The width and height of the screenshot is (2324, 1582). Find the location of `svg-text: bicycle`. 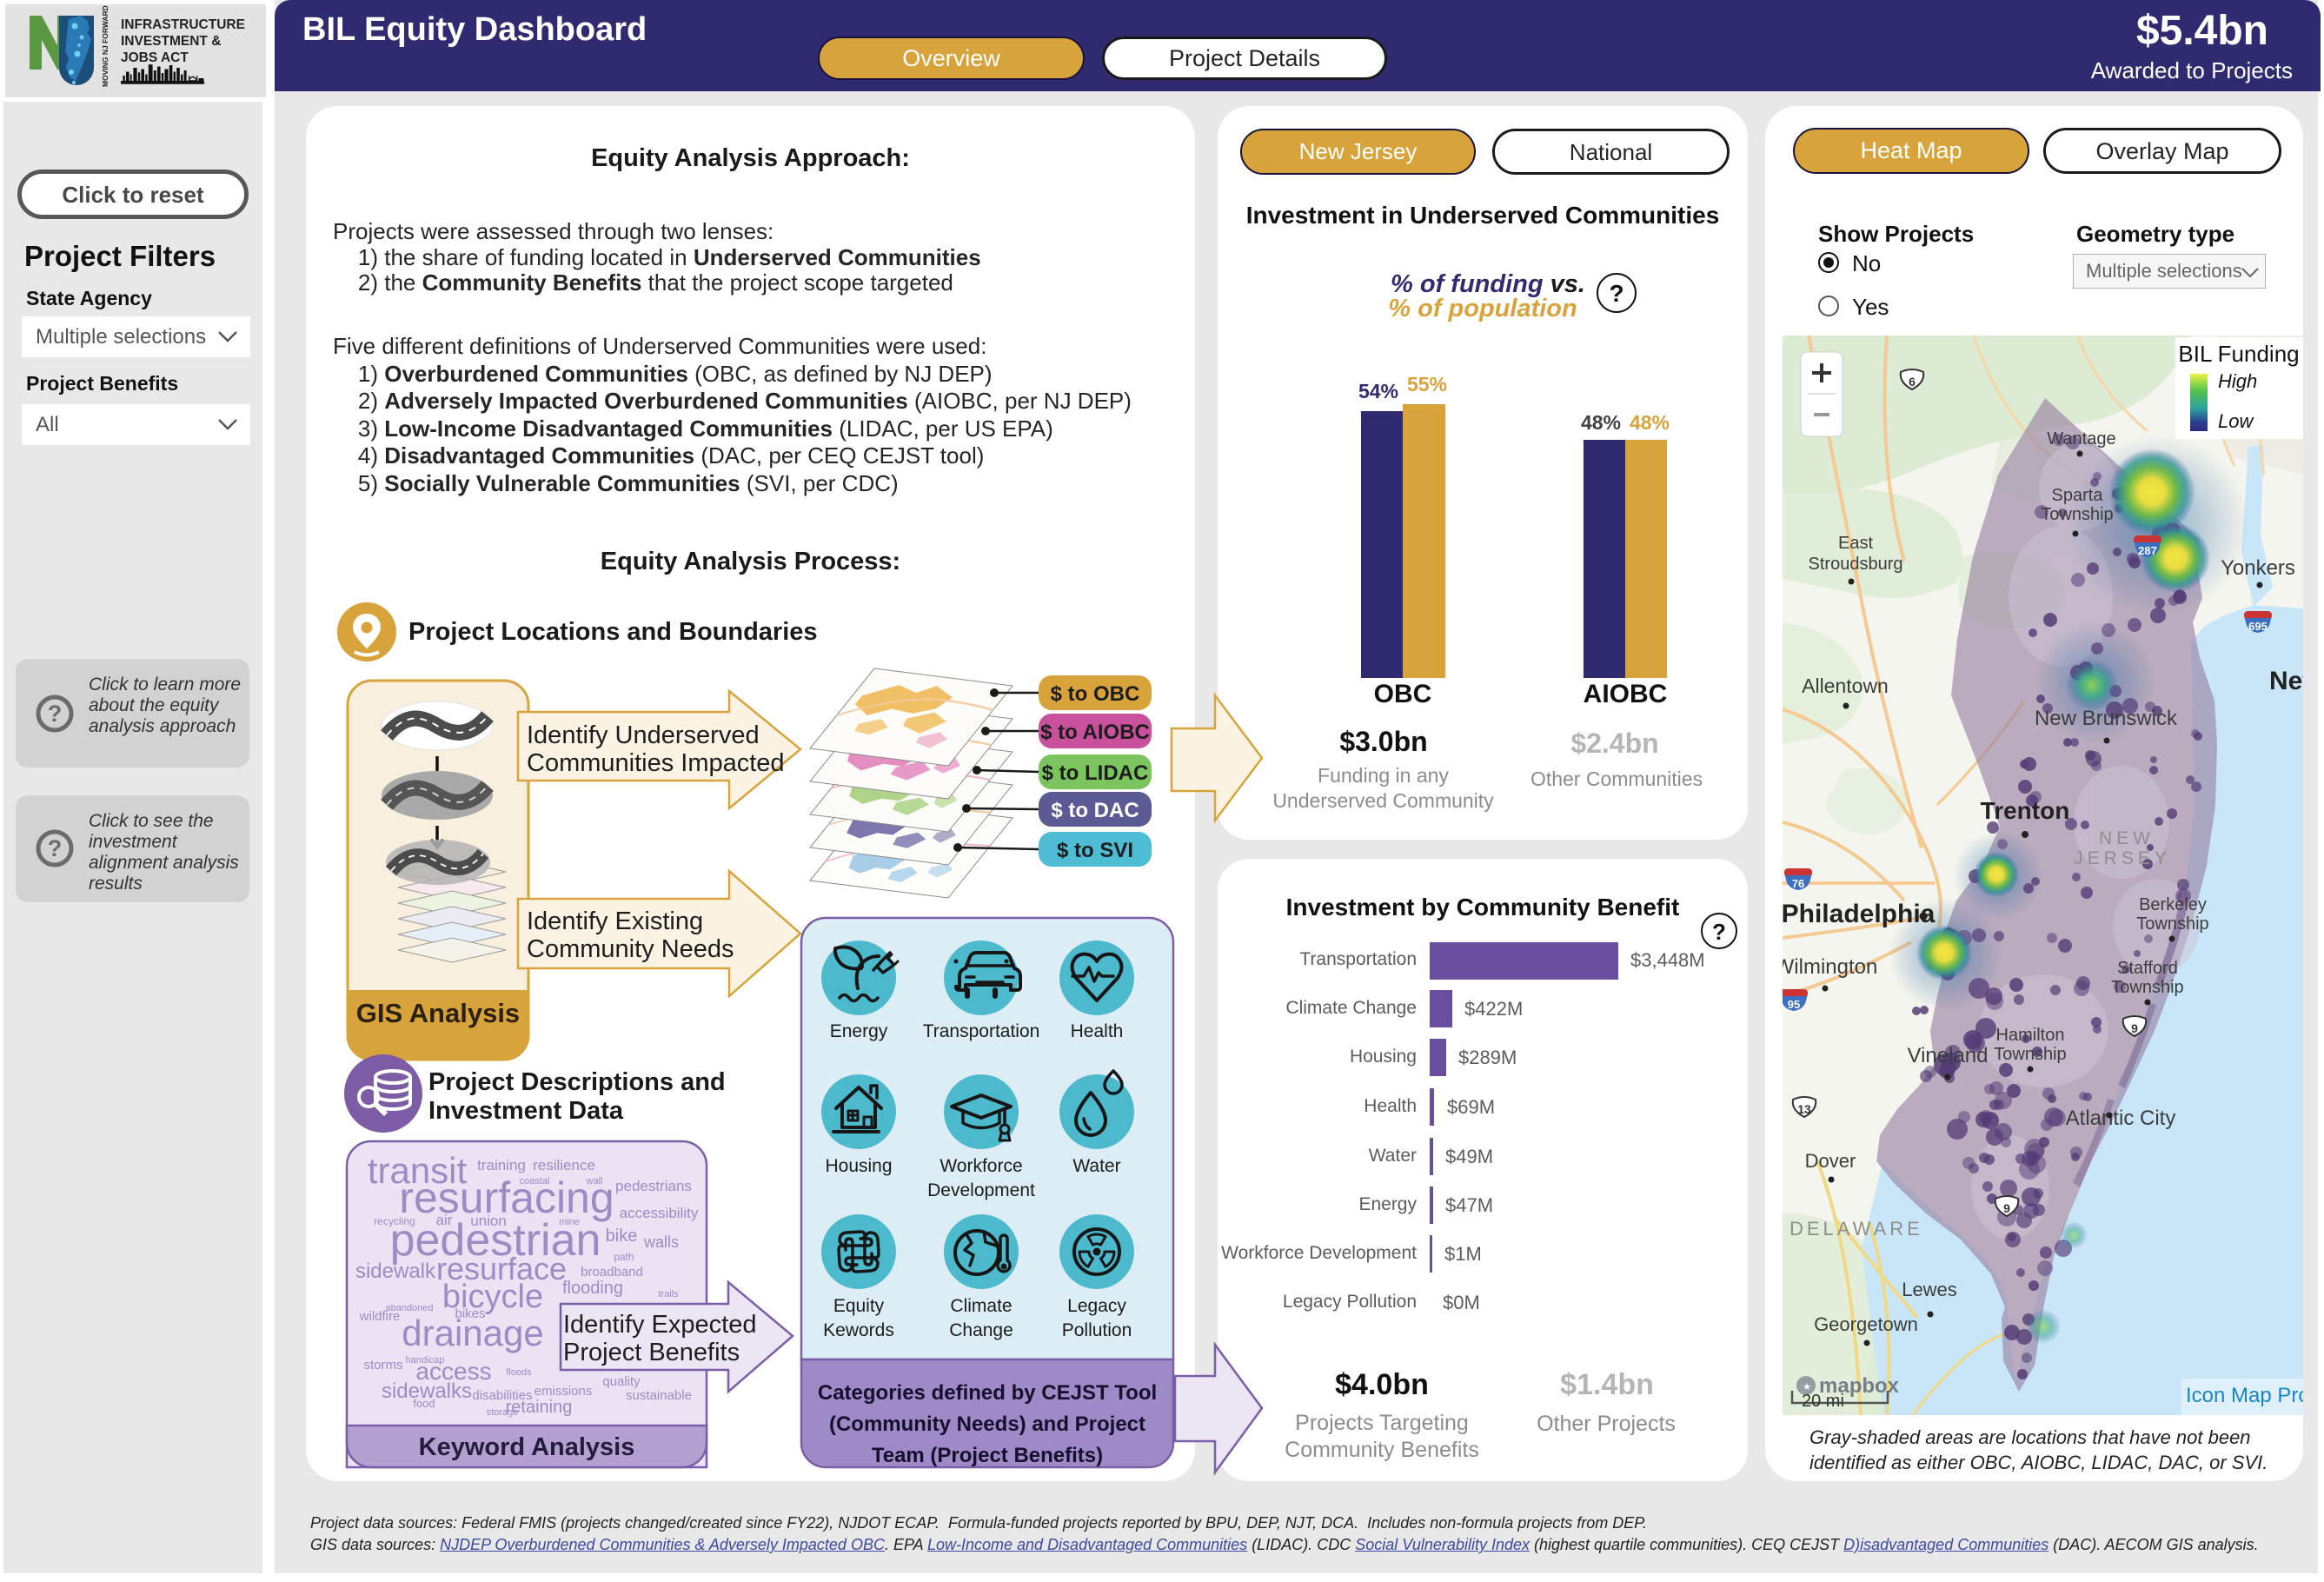

svg-text: bicycle is located at coordinates (493, 1297).